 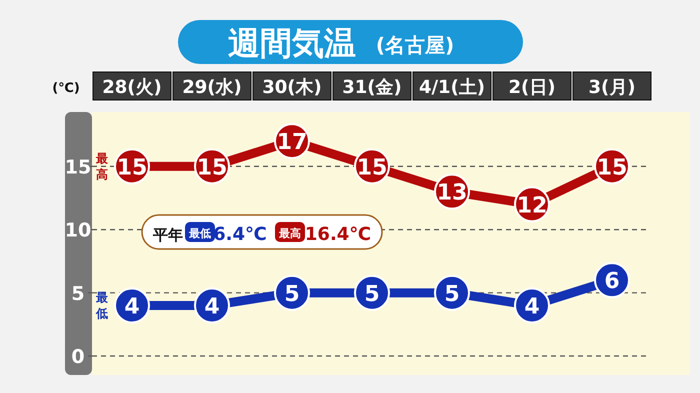 What do you see at coordinates (101, 166) in the screenshot?
I see `series-label: 最高` at bounding box center [101, 166].